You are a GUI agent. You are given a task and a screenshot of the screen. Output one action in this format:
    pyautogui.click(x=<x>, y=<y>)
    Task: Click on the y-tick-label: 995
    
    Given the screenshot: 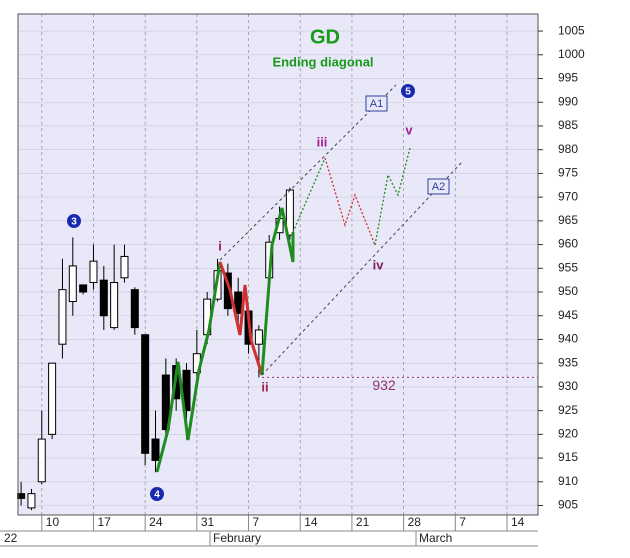 What is the action you would take?
    pyautogui.click(x=568, y=78)
    